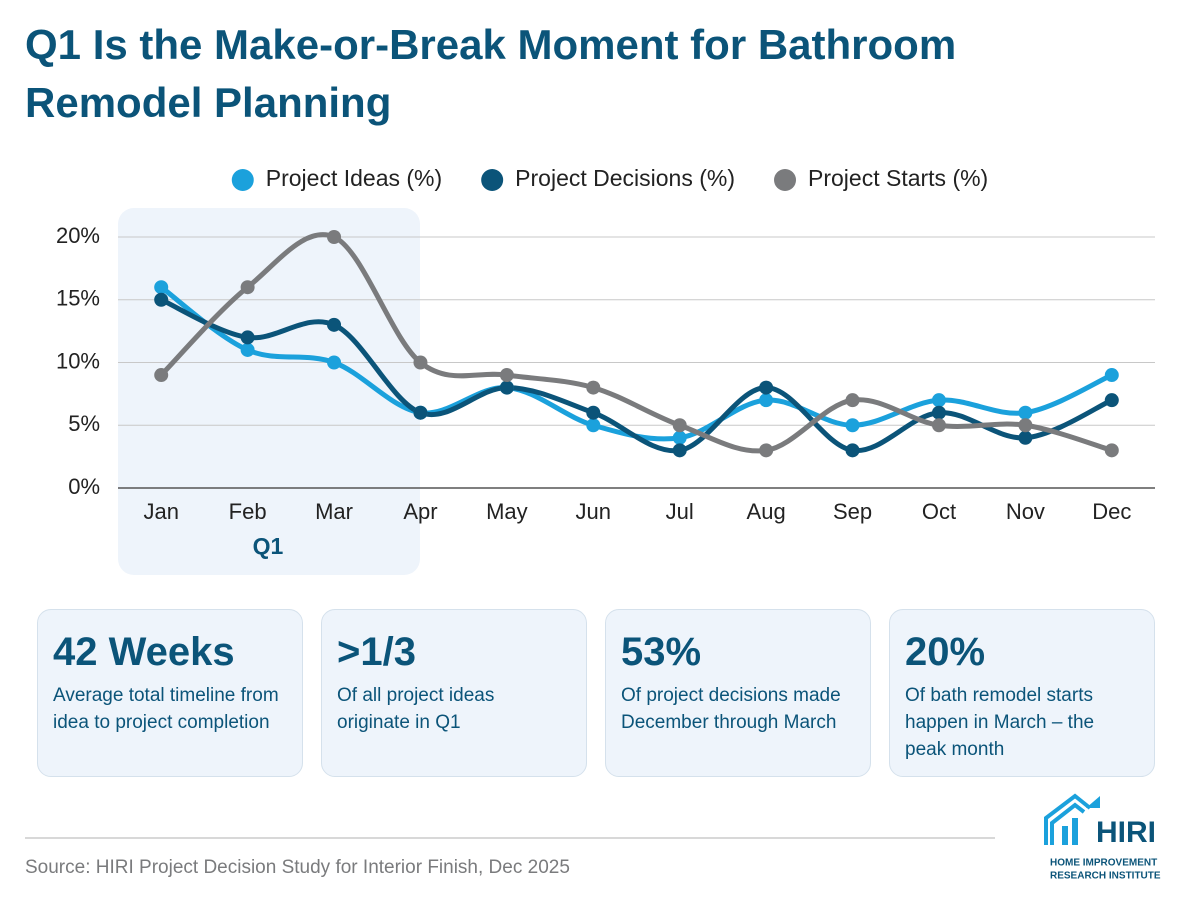  Describe the element at coordinates (898, 178) in the screenshot. I see `legend-label: Project Starts (%)` at that location.